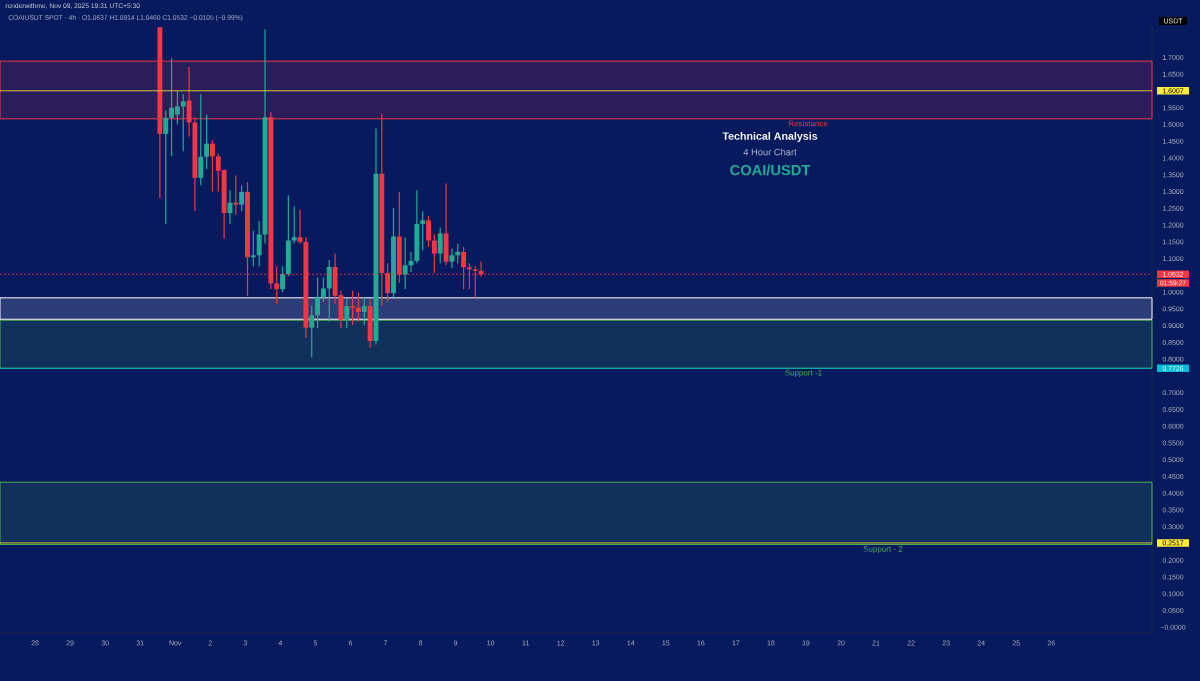 Image resolution: width=1200 pixels, height=681 pixels. What do you see at coordinates (883, 550) in the screenshot?
I see `band-label: Support - 2` at bounding box center [883, 550].